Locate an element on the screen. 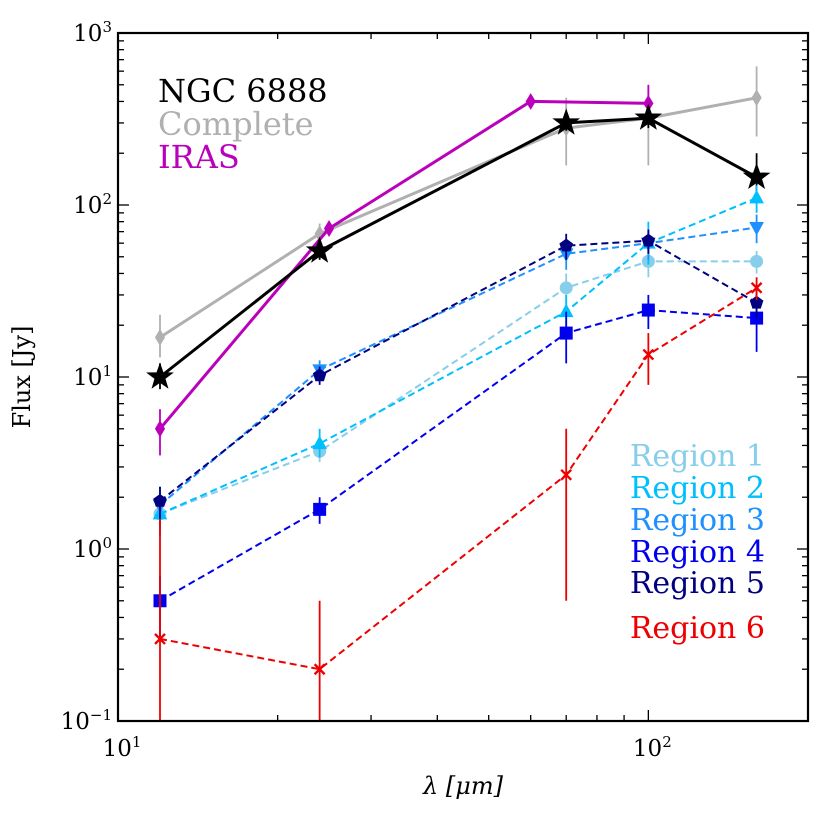 Image resolution: width=830 pixels, height=830 pixels. legend-entry-complete: Complete is located at coordinates (236, 124).